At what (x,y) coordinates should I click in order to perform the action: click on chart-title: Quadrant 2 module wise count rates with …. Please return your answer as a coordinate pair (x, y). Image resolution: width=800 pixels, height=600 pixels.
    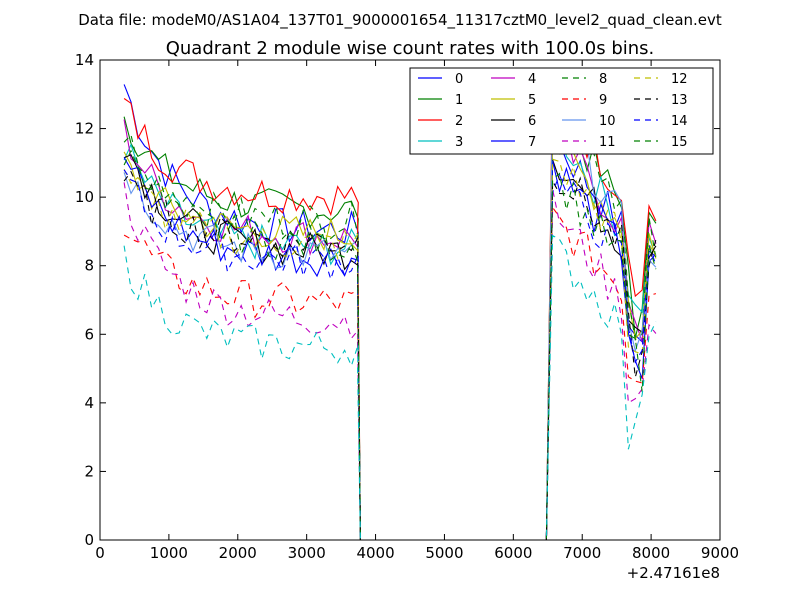
    Looking at the image, I should click on (410, 48).